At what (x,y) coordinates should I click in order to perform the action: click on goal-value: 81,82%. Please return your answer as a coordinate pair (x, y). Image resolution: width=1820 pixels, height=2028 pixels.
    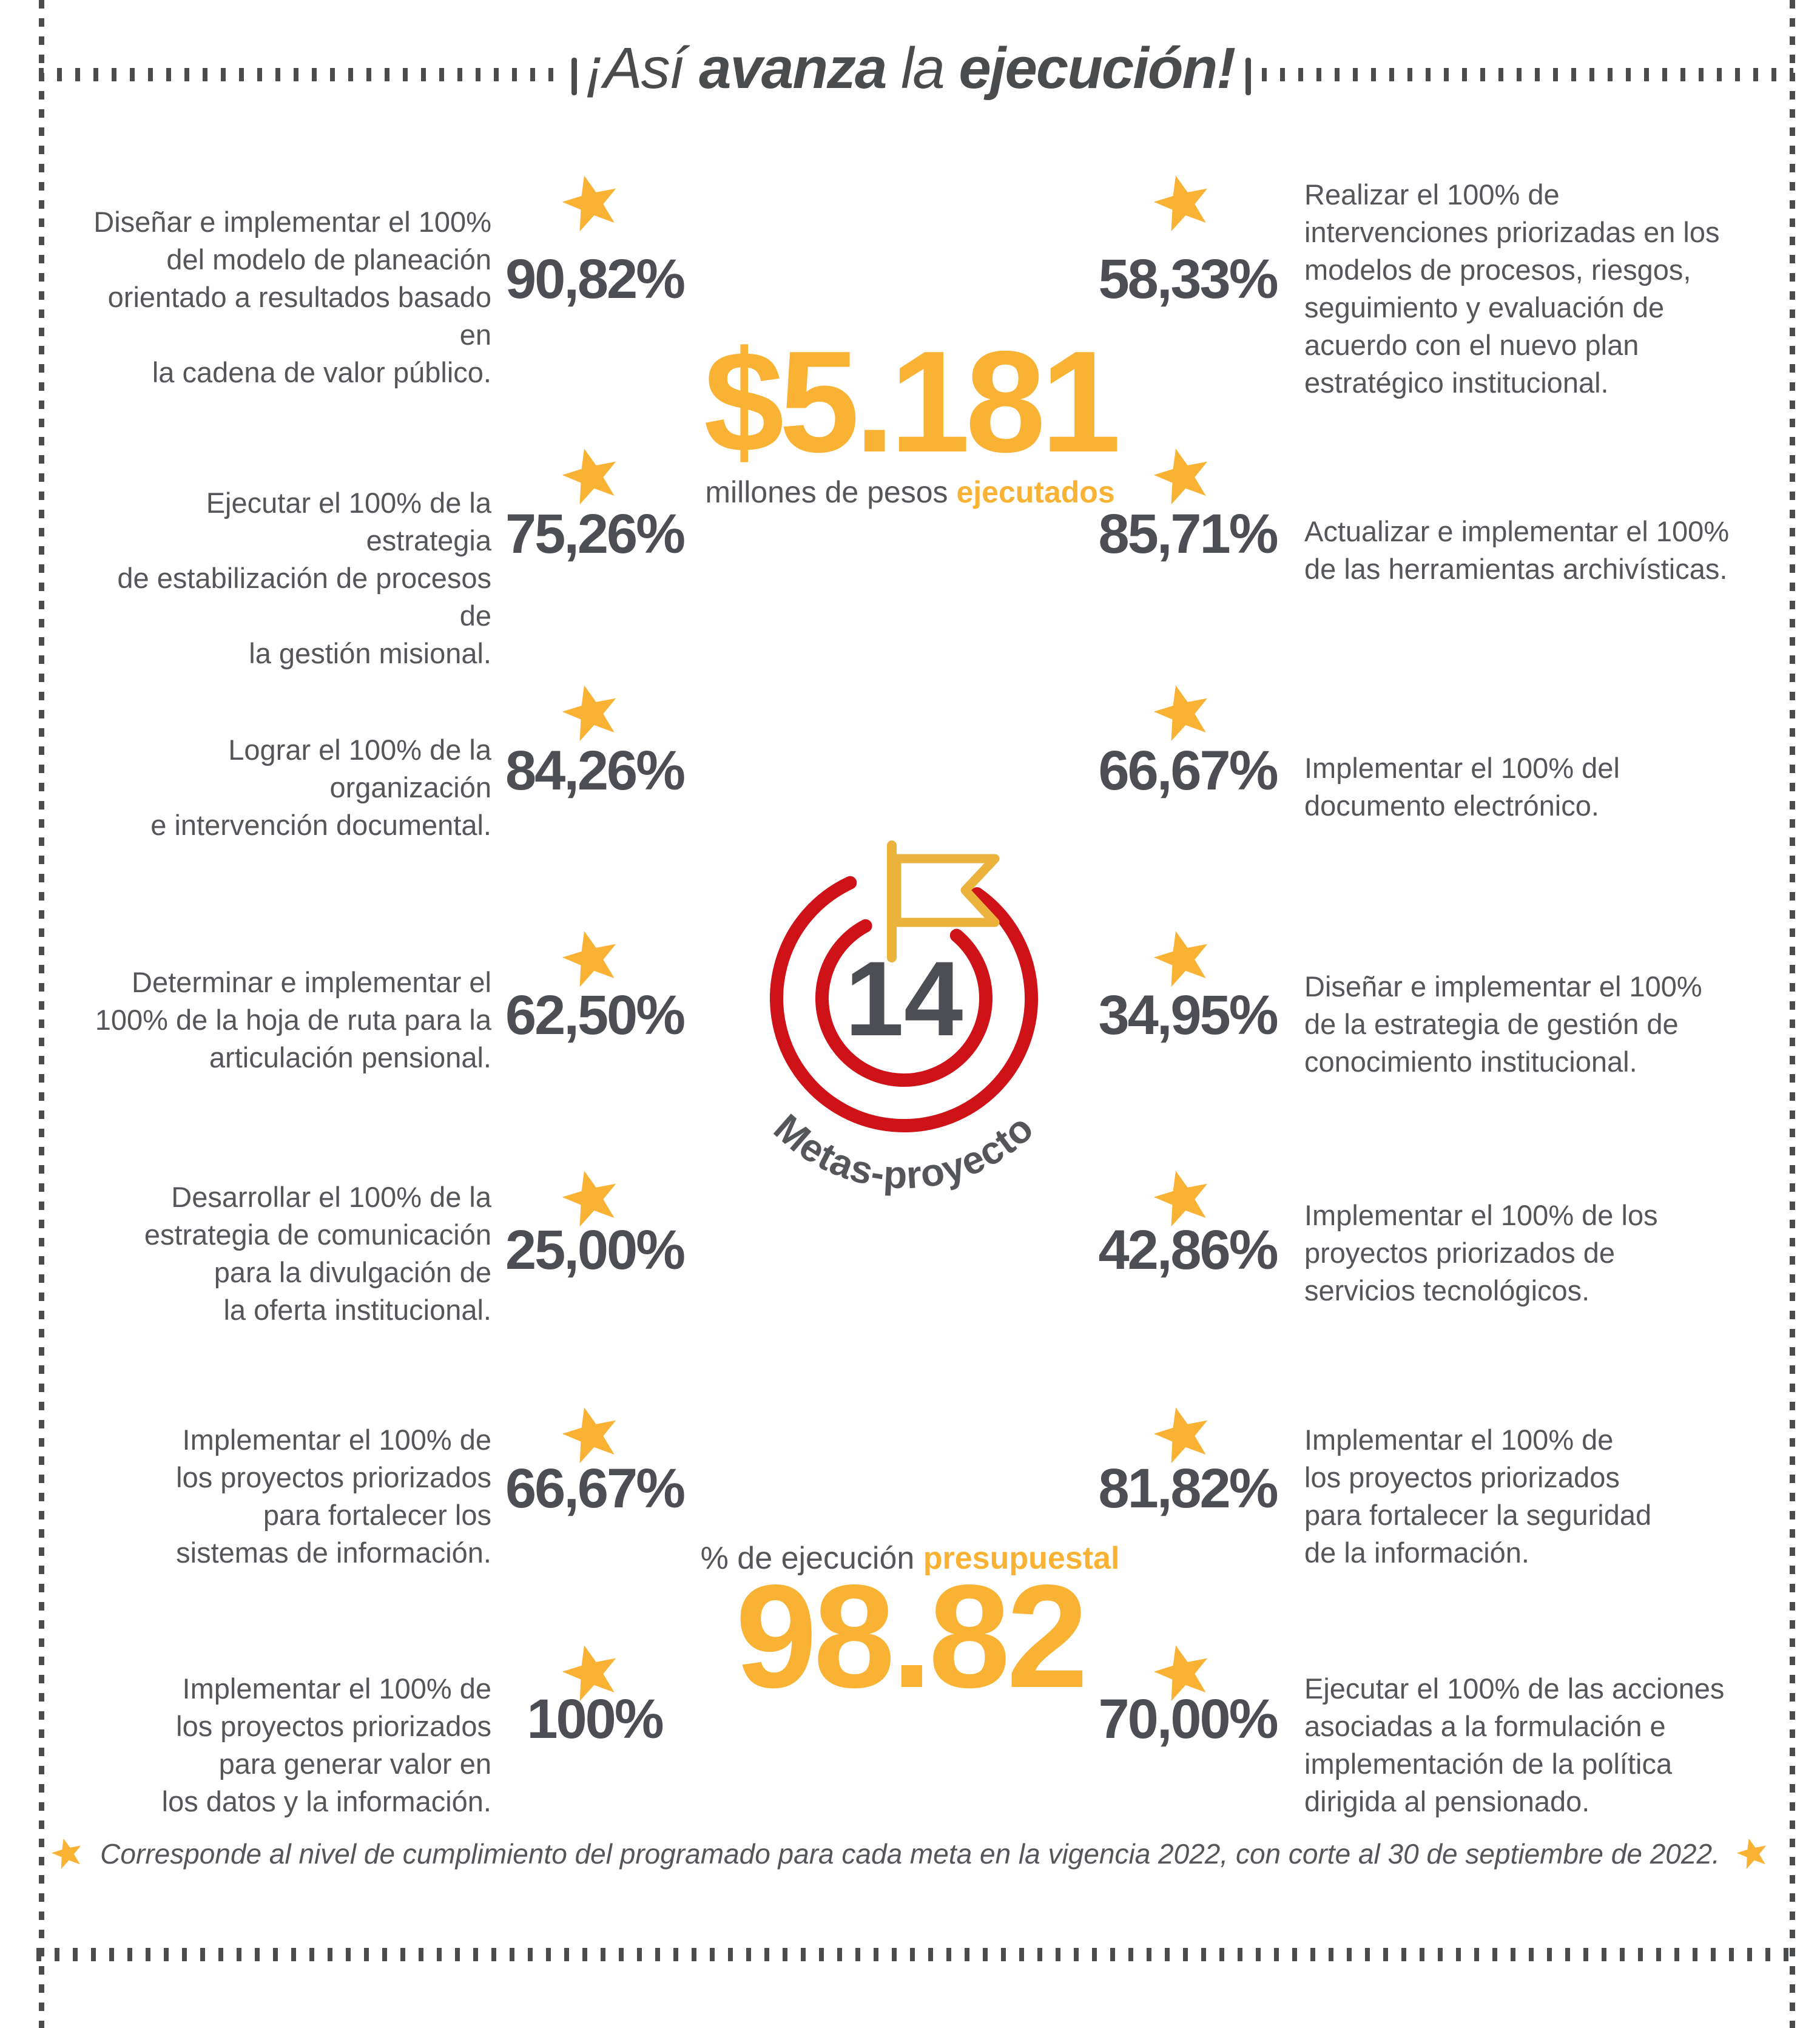
    Looking at the image, I should click on (1188, 1488).